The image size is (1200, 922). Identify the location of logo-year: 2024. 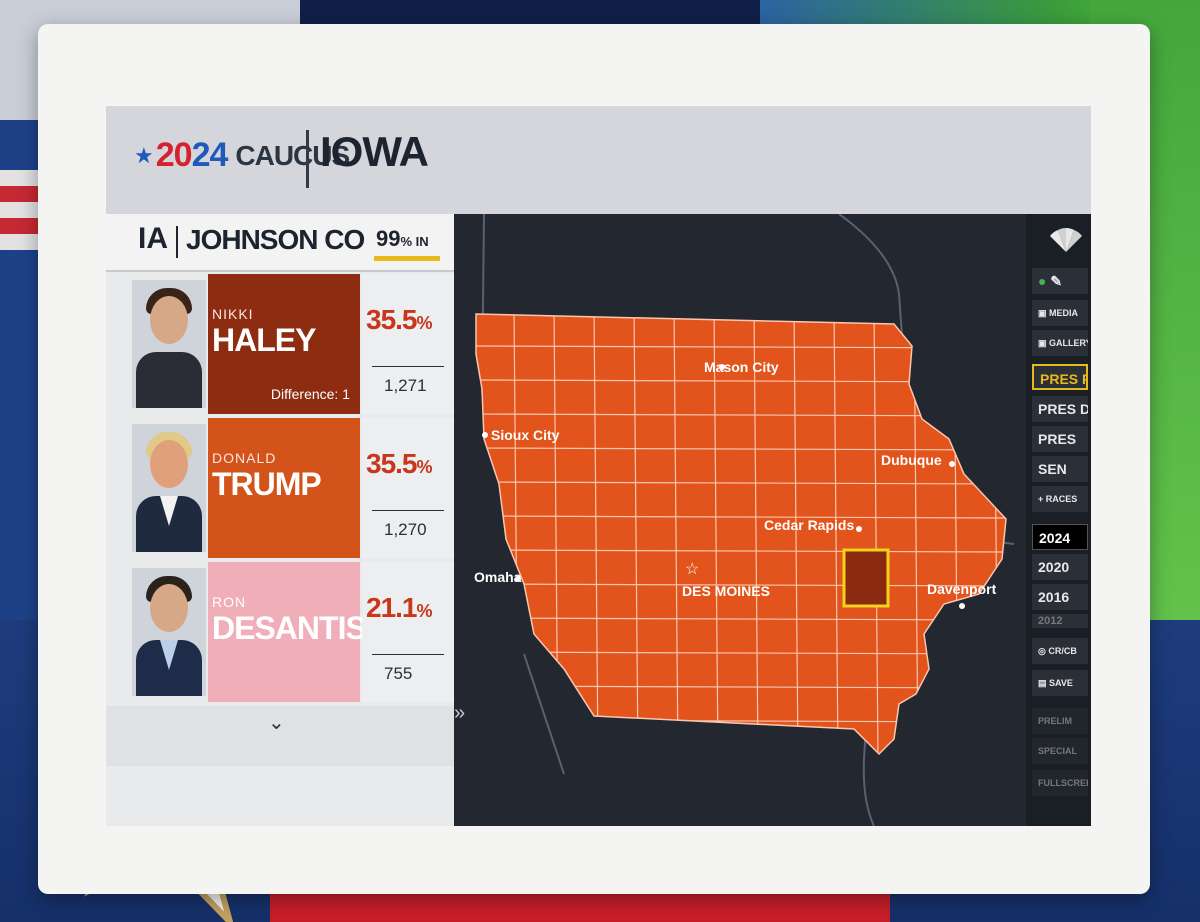
(192, 155).